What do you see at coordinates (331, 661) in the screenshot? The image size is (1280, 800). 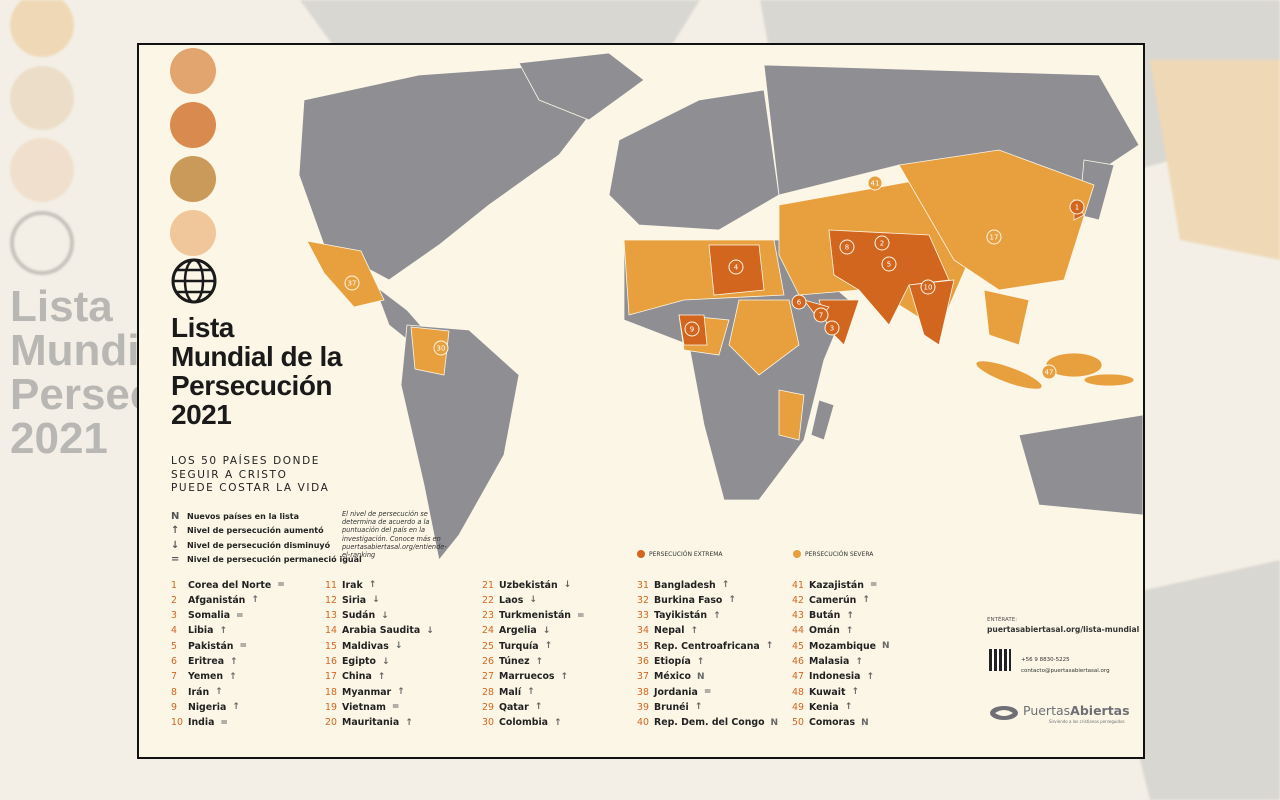 I see `country-rank: 16` at bounding box center [331, 661].